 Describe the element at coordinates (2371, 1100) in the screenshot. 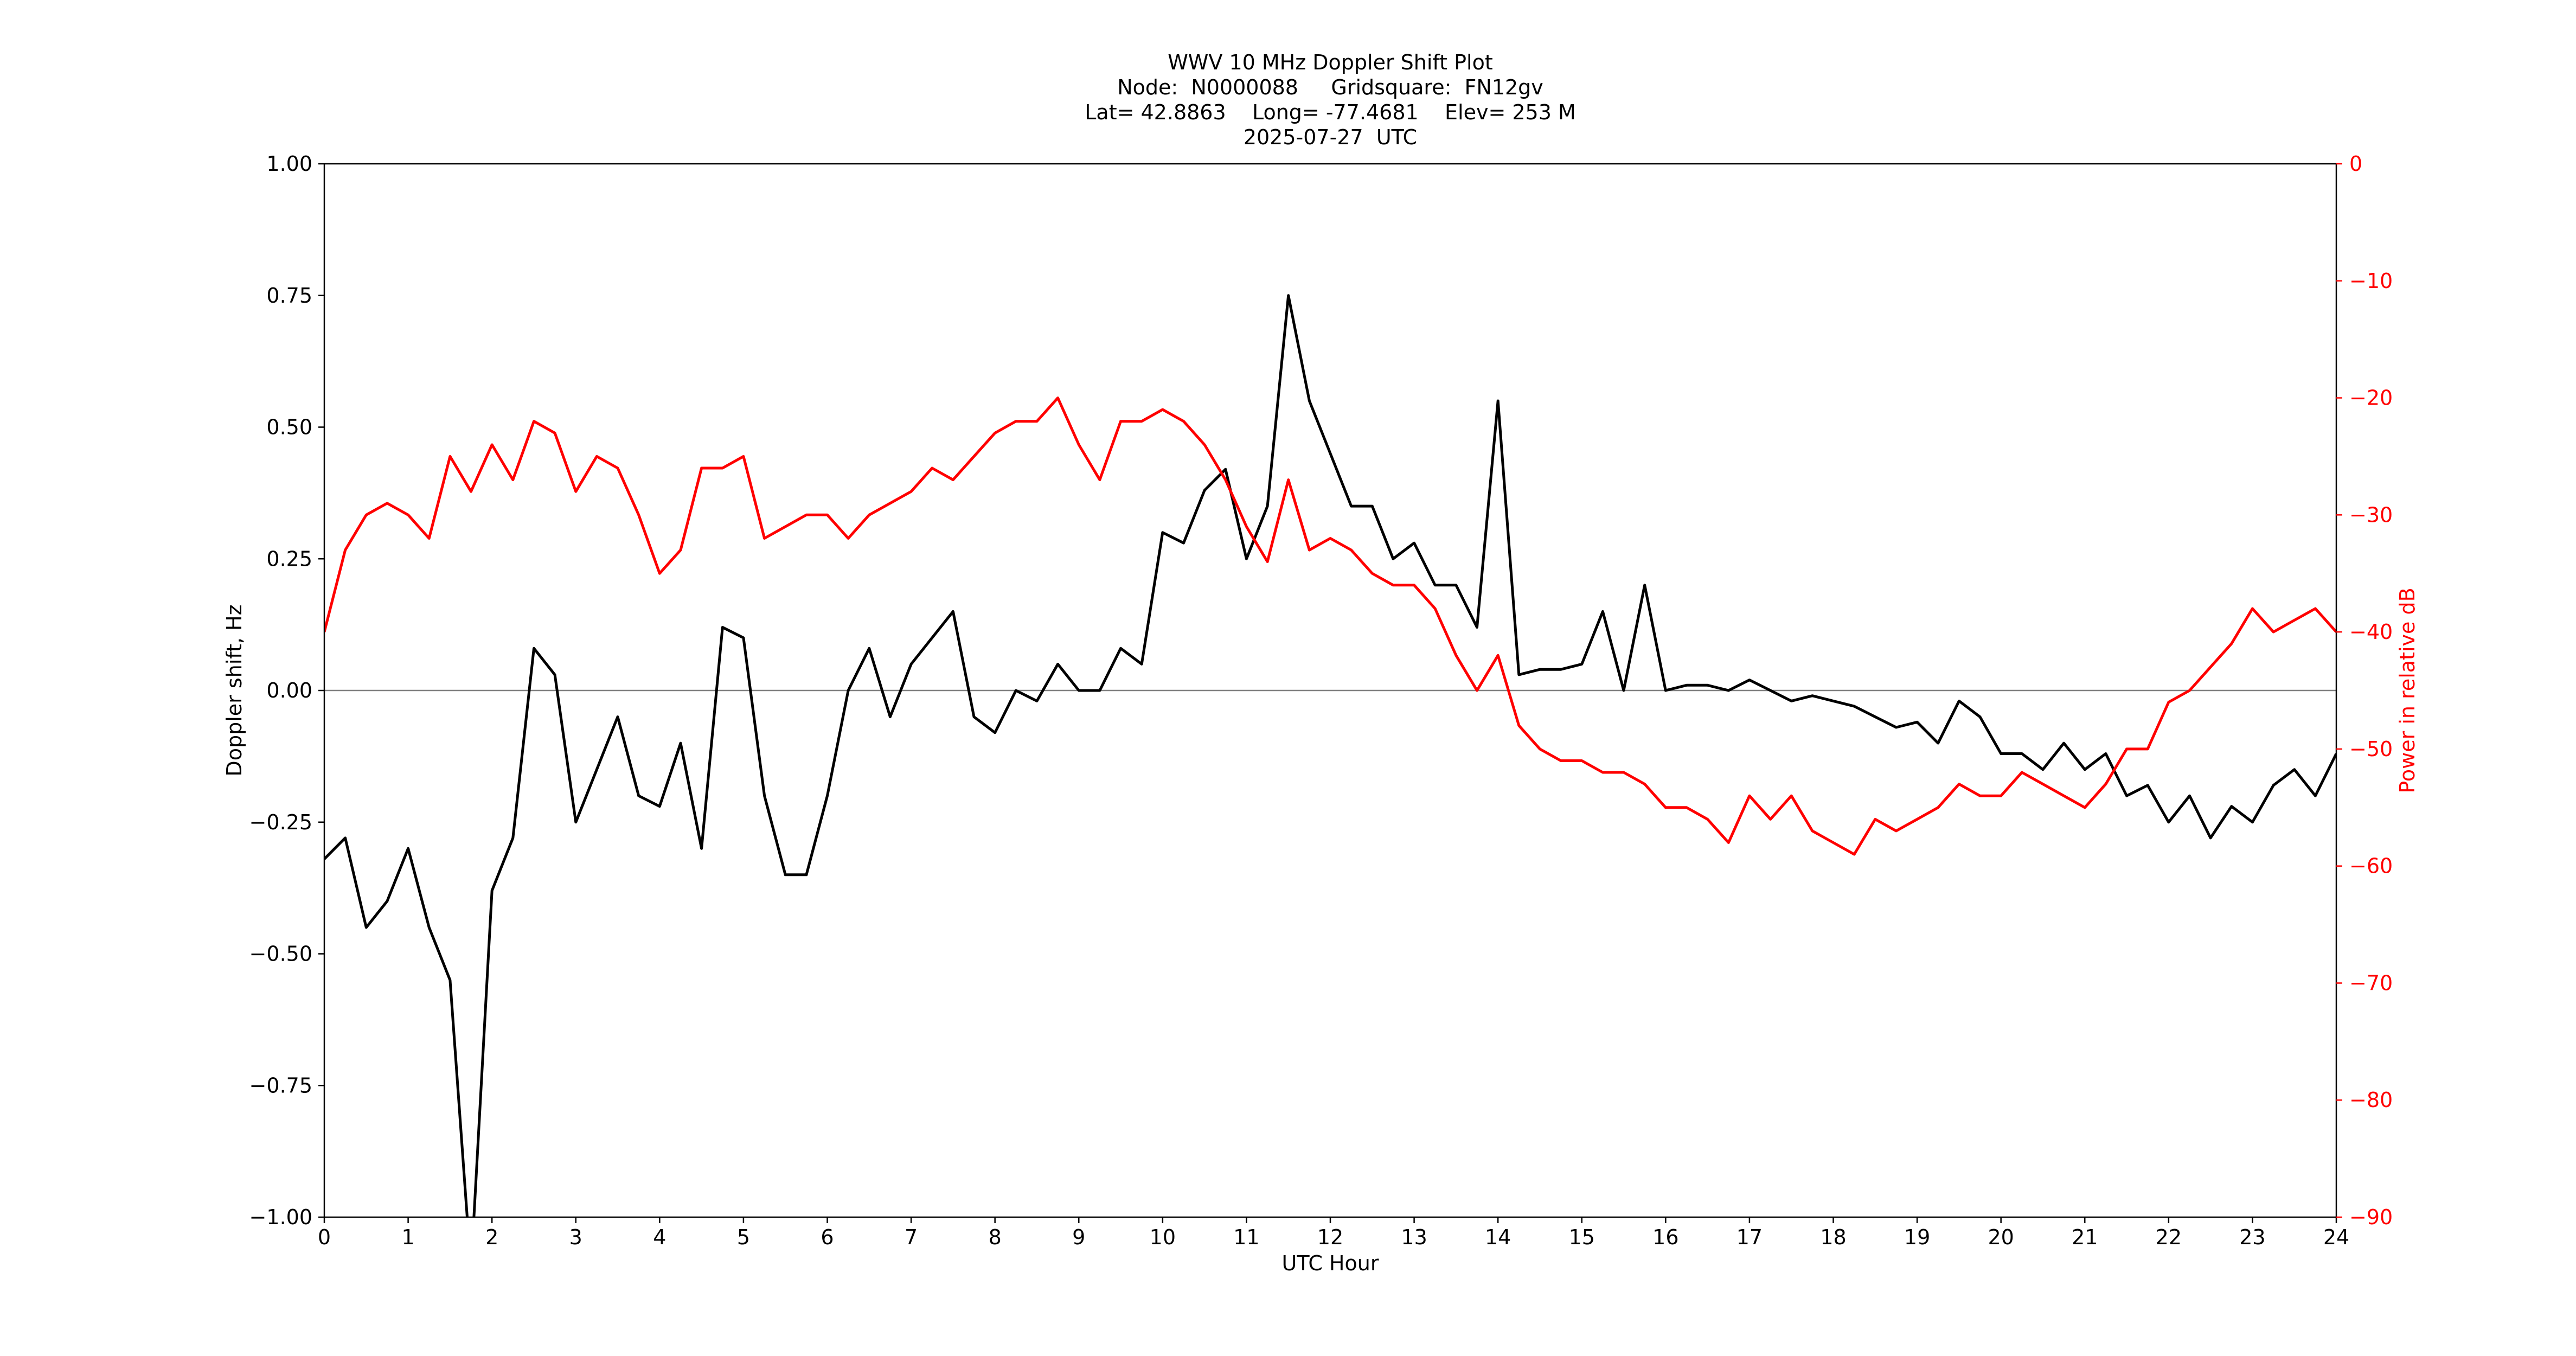

I see `y2-tick-label: −80` at that location.